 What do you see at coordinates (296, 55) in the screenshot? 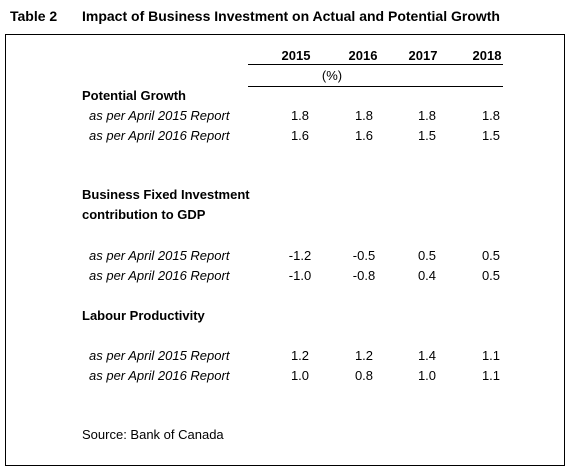
I see `year-header: 2015` at bounding box center [296, 55].